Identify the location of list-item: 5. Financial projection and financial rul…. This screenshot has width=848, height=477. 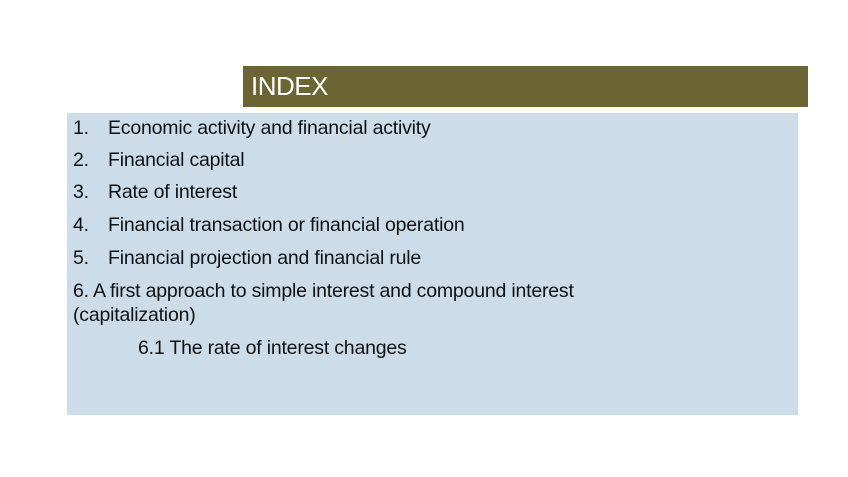
(247, 258).